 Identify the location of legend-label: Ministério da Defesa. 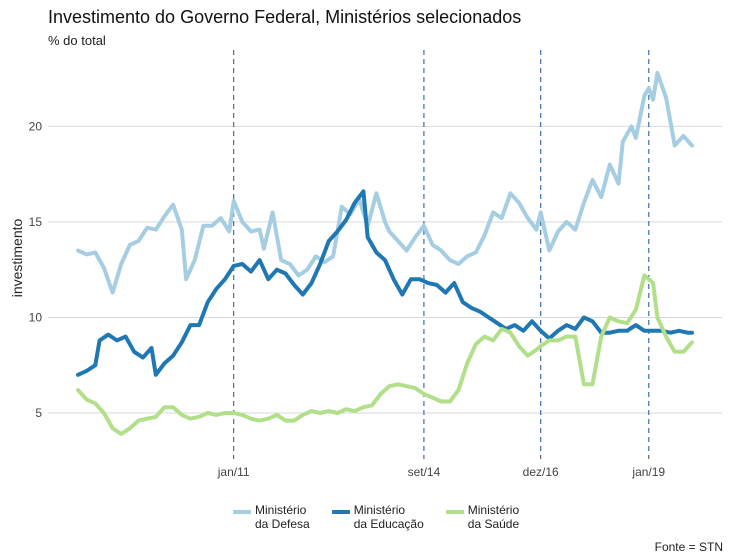
(282, 517).